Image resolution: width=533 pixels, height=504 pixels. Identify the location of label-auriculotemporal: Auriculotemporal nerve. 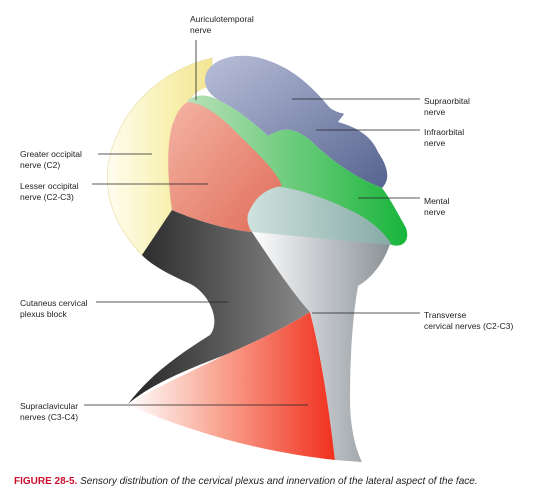
(222, 24).